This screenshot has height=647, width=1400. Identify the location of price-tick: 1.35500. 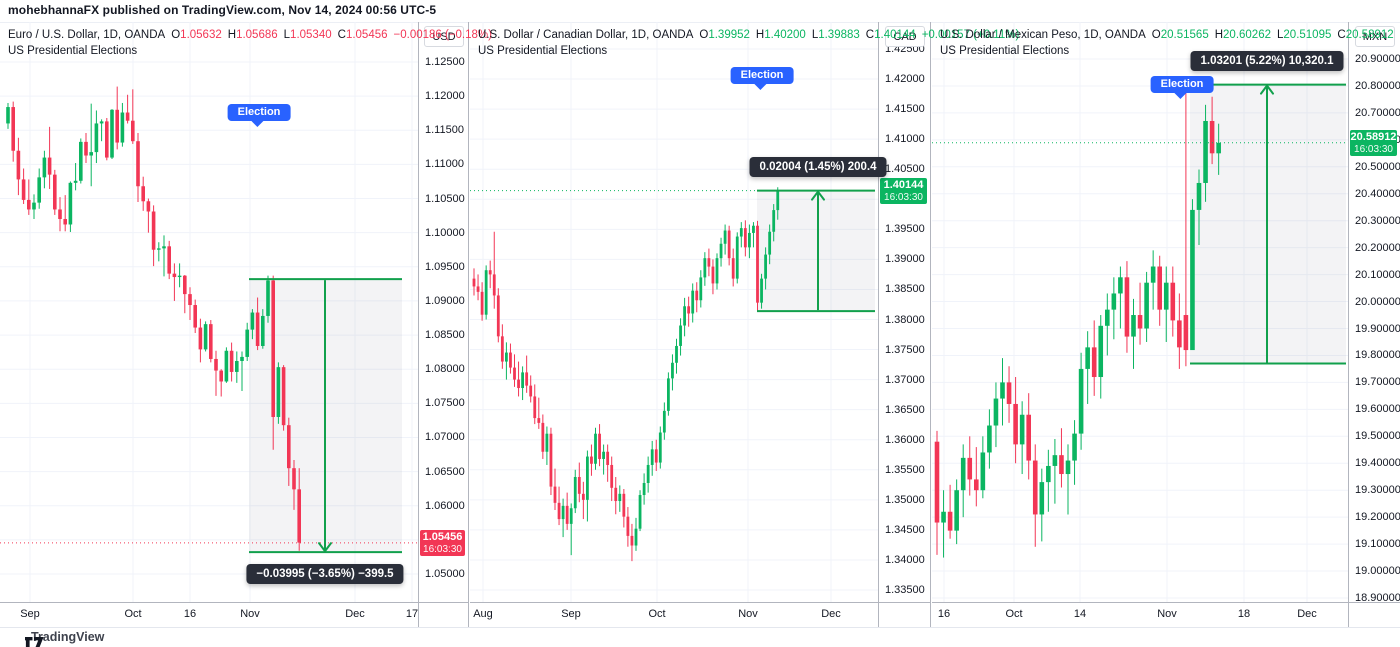
(905, 469).